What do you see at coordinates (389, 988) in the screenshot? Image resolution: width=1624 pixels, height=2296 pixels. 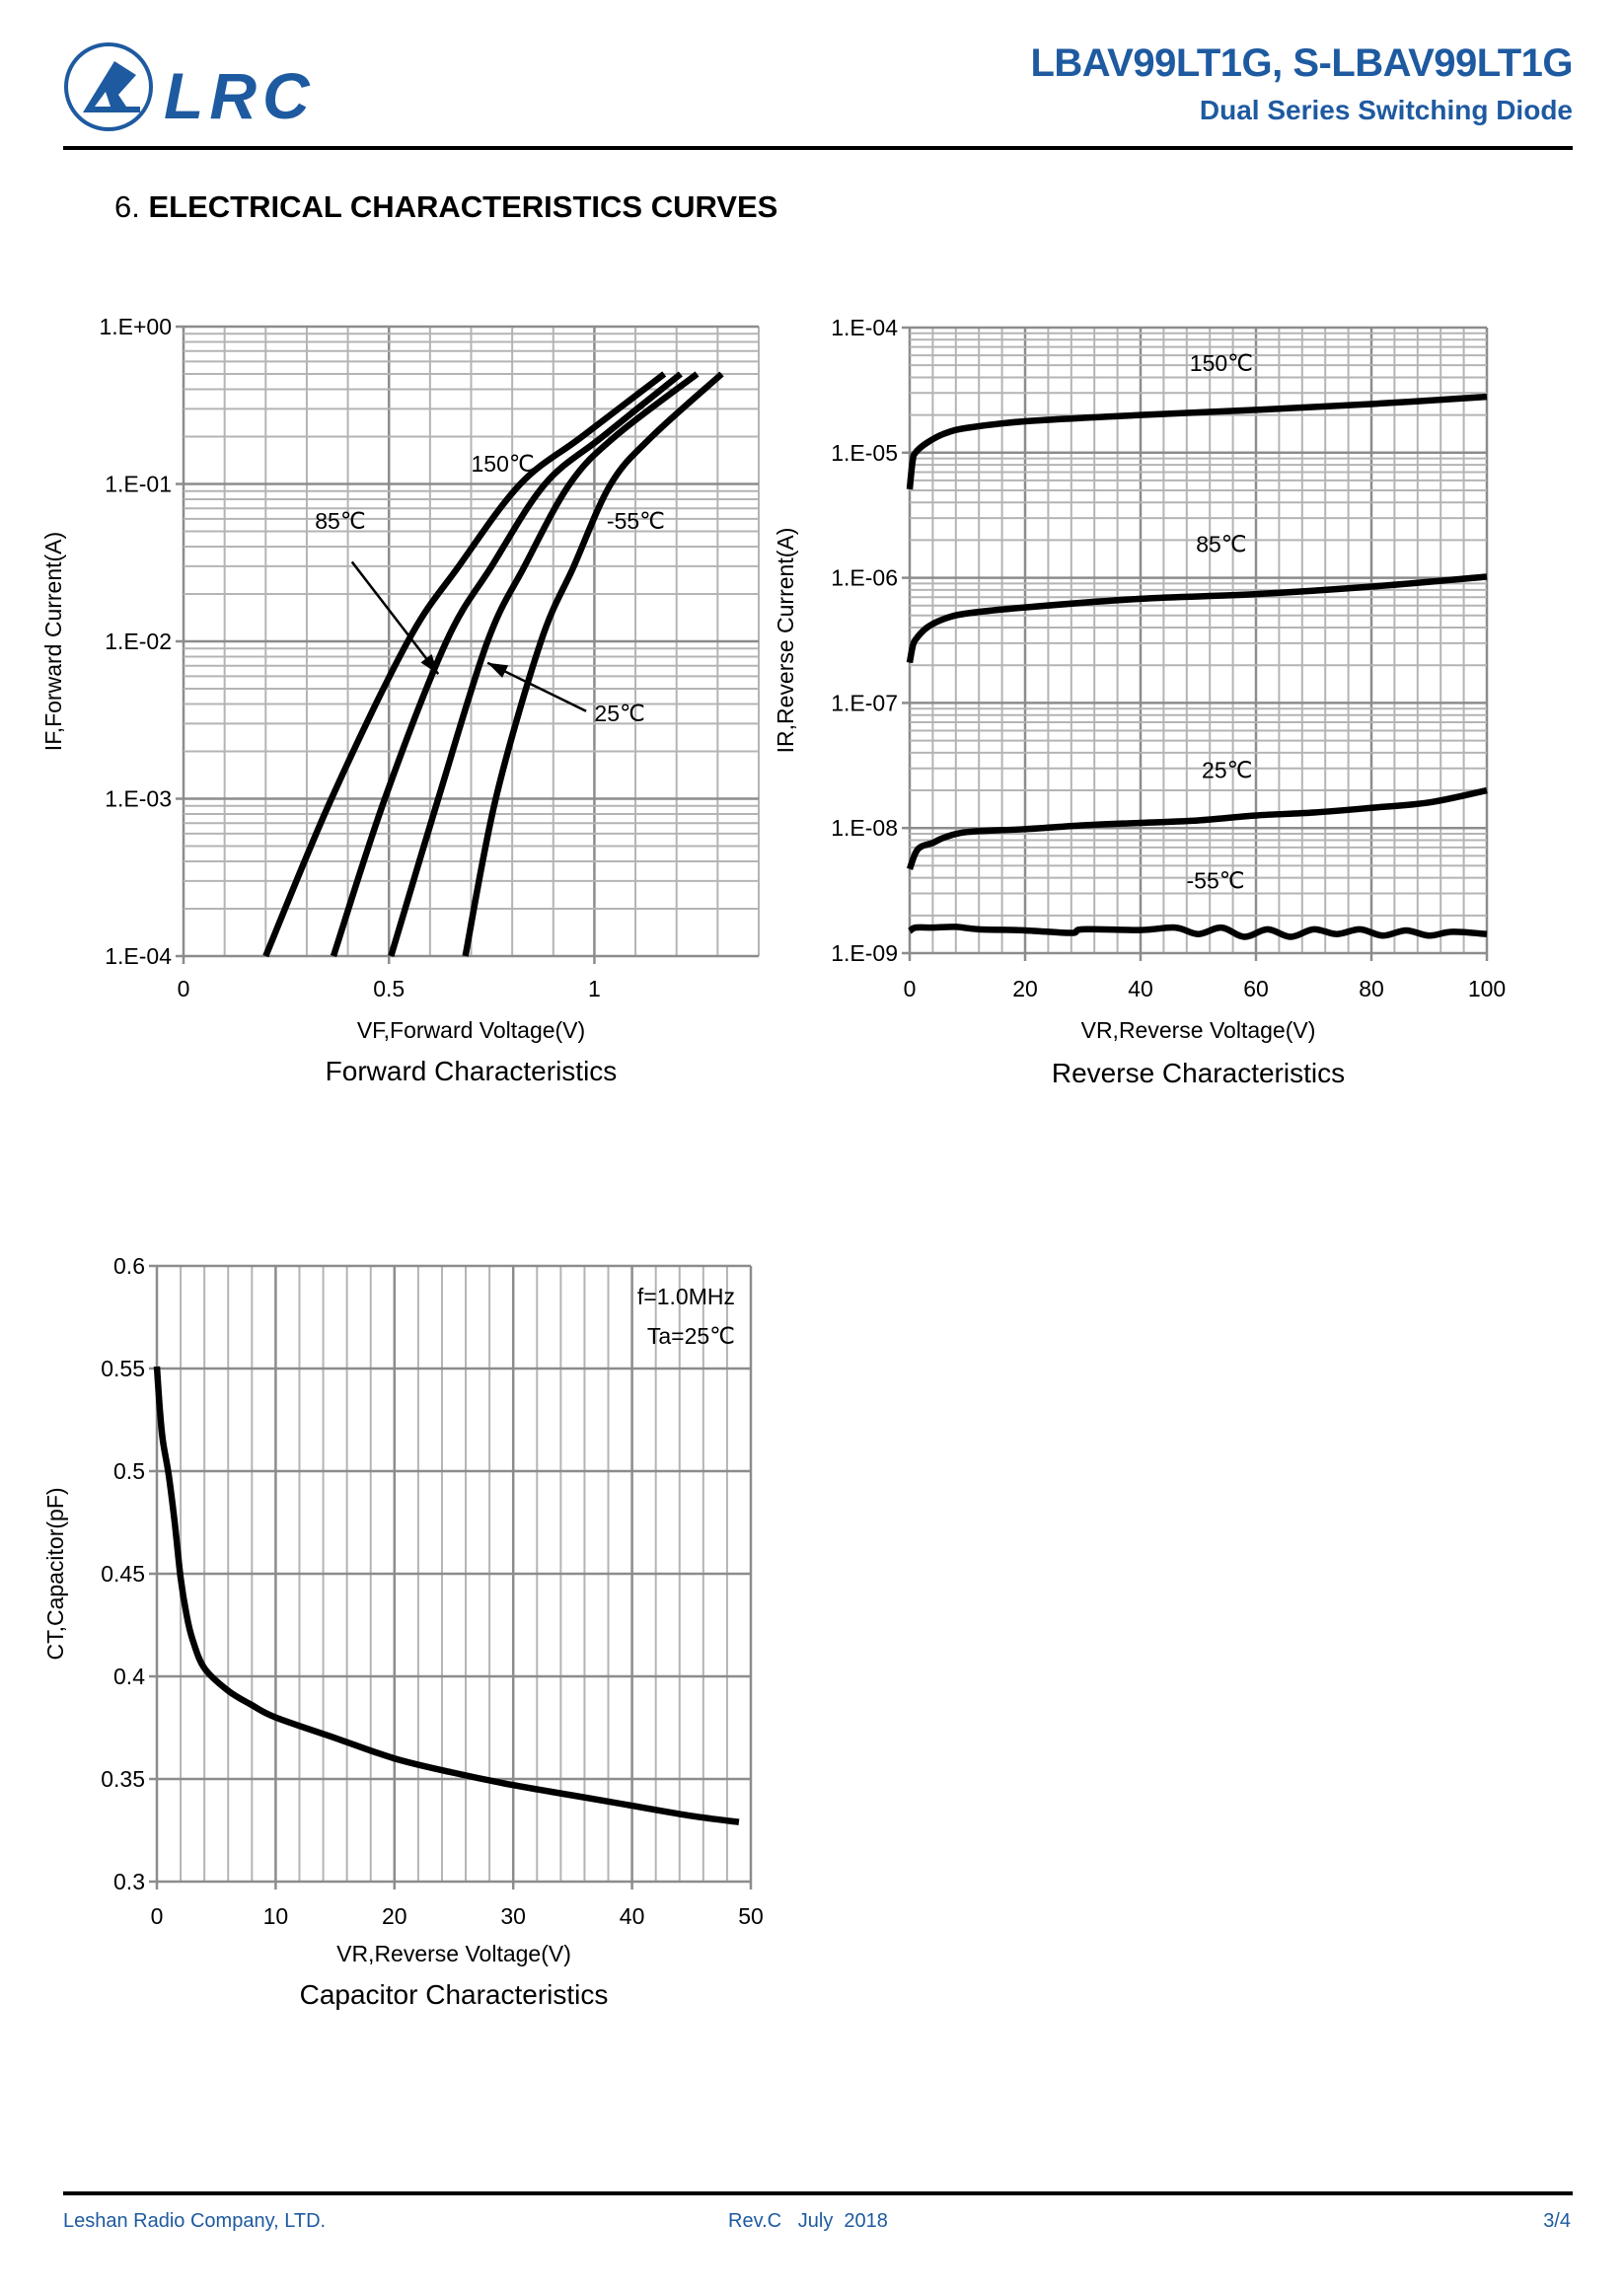 I see `x-tick-label: 0.5` at bounding box center [389, 988].